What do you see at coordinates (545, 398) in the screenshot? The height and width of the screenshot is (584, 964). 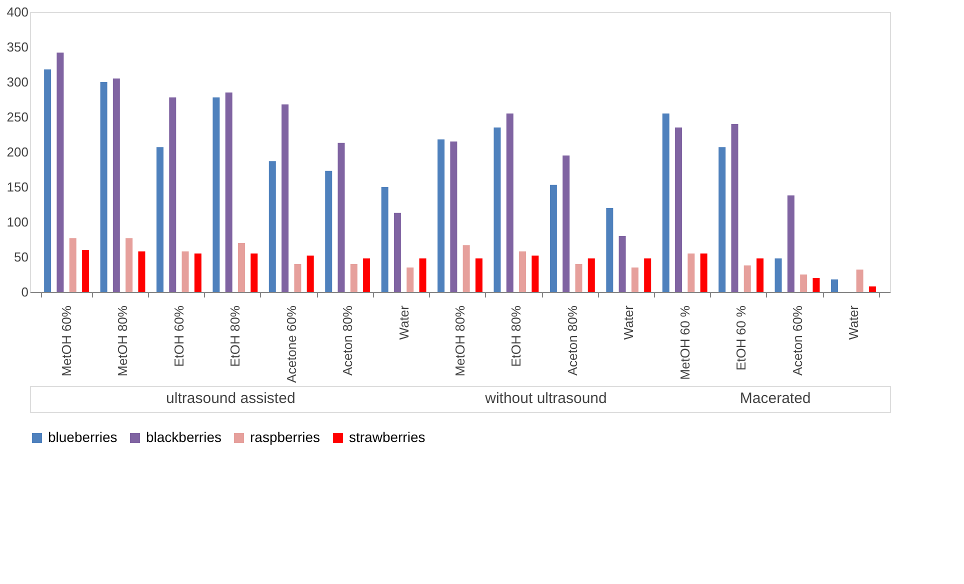 I see `text: without ultrasound` at bounding box center [545, 398].